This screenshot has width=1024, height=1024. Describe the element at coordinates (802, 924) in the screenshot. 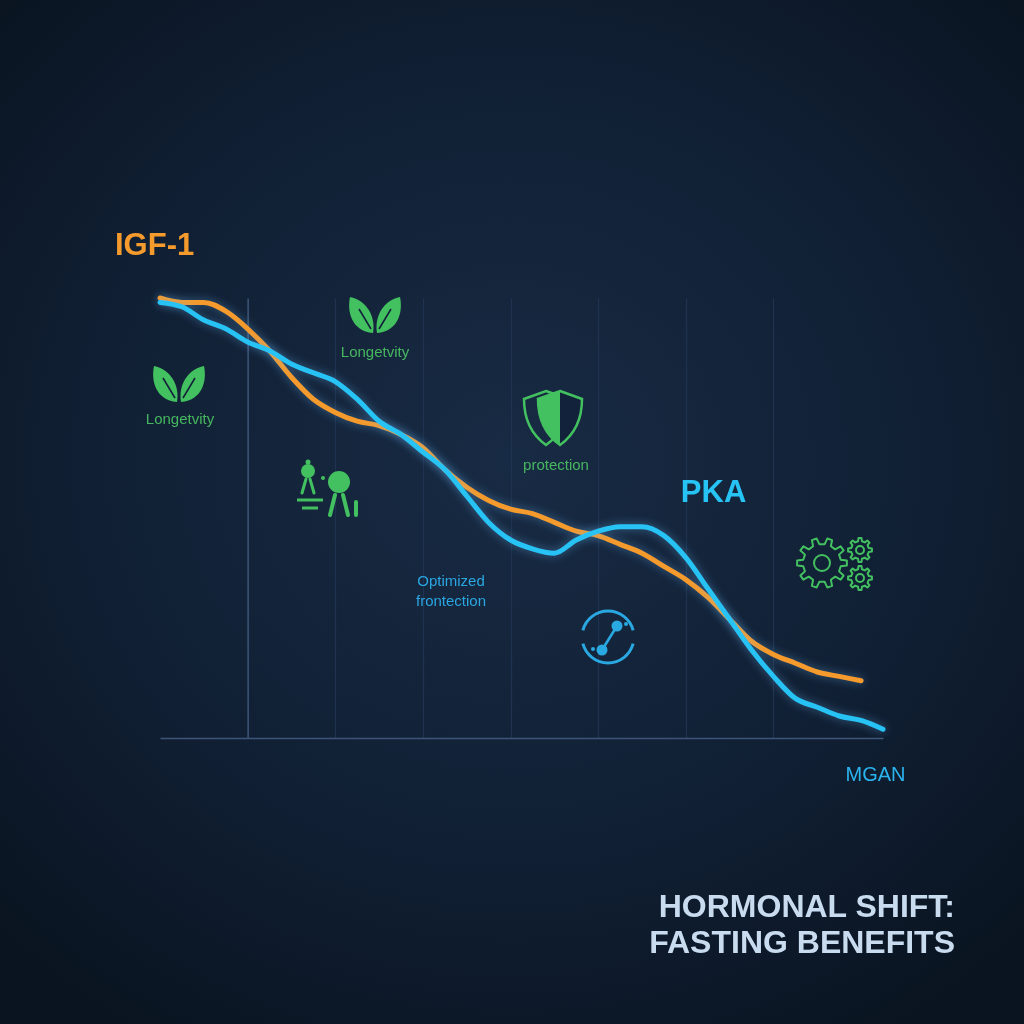

I see `text: HORMONAL SHIFT: FASTING BENEFITS` at that location.